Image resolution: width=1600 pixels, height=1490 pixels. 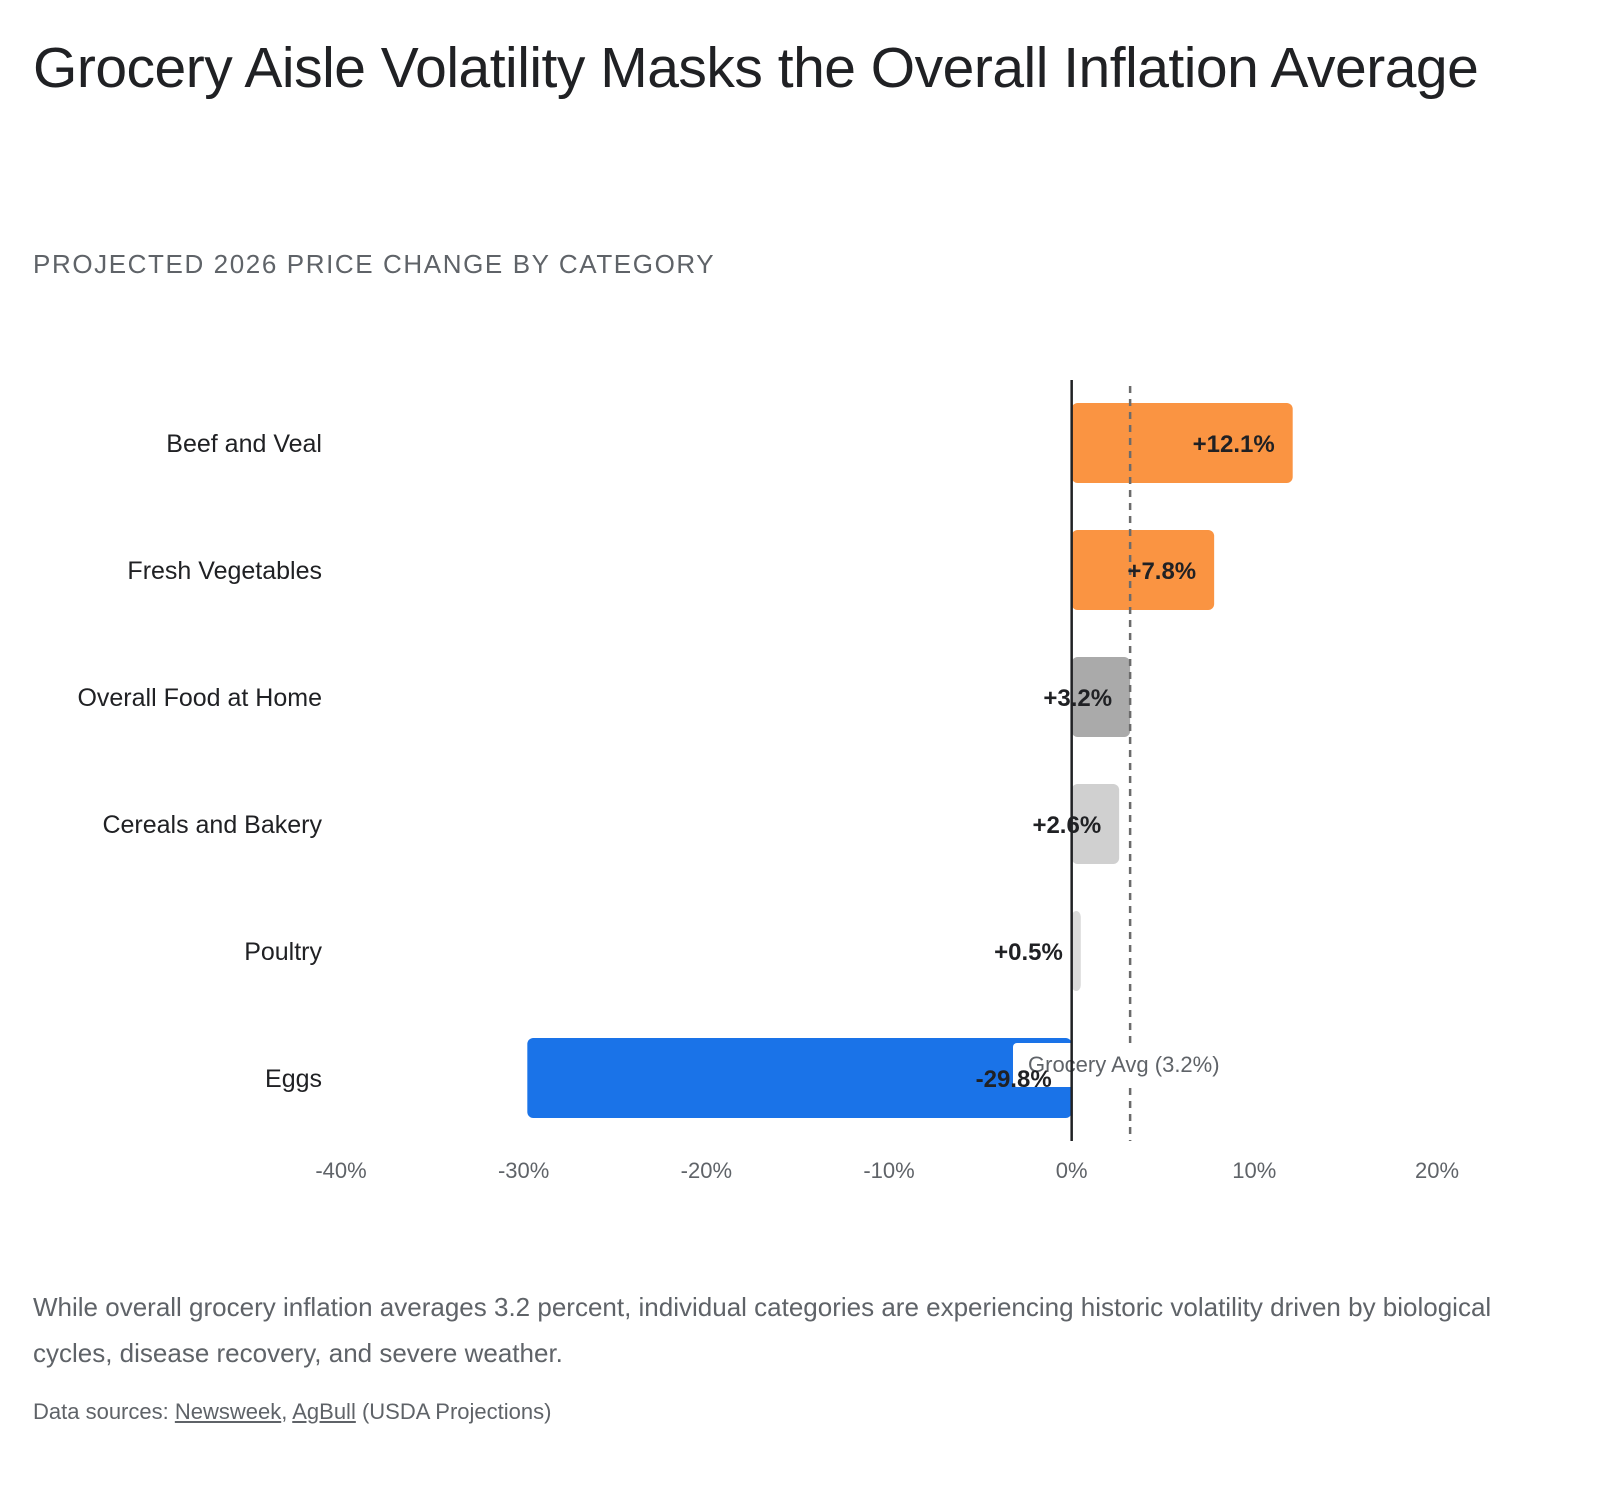 What do you see at coordinates (104, 1411) in the screenshot?
I see `sources-prefix: Data sources:` at bounding box center [104, 1411].